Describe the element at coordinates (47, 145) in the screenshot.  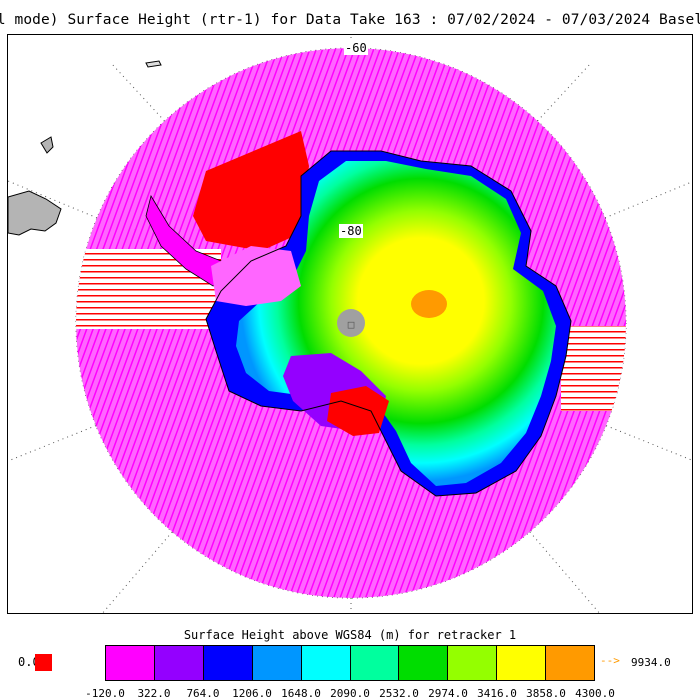
I see `falkland-island` at that location.